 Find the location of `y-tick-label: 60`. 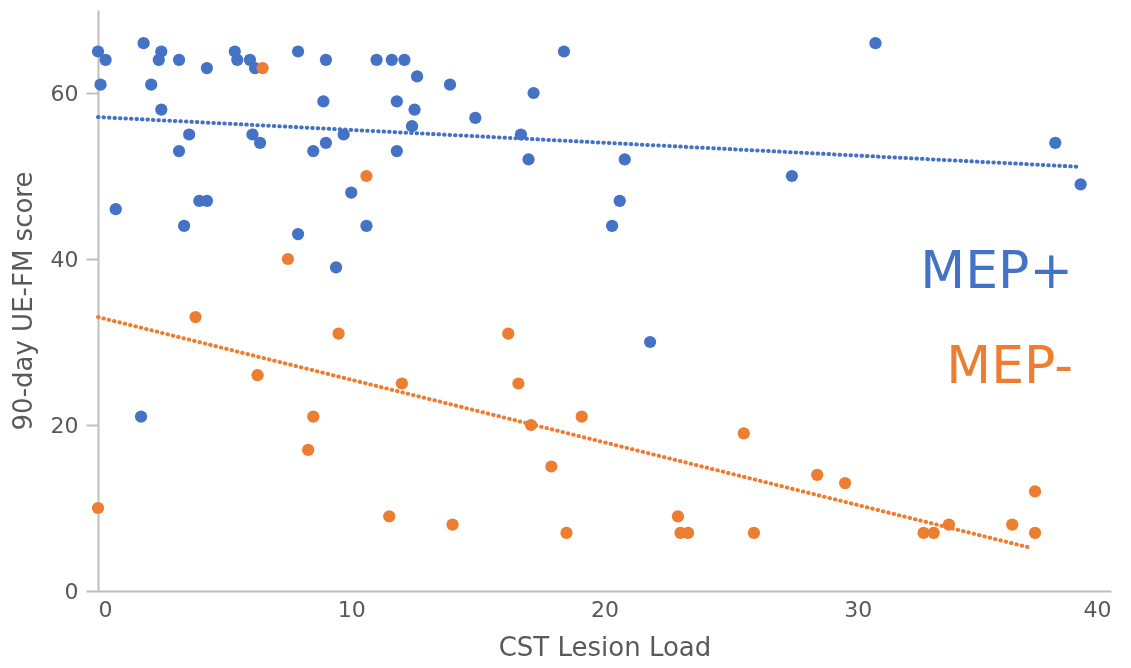

y-tick-label: 60 is located at coordinates (64, 93).